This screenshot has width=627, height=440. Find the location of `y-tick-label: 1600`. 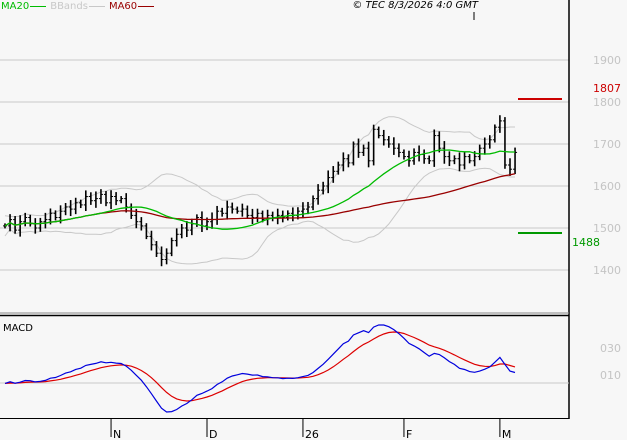

y-tick-label: 1600 is located at coordinates (607, 186).